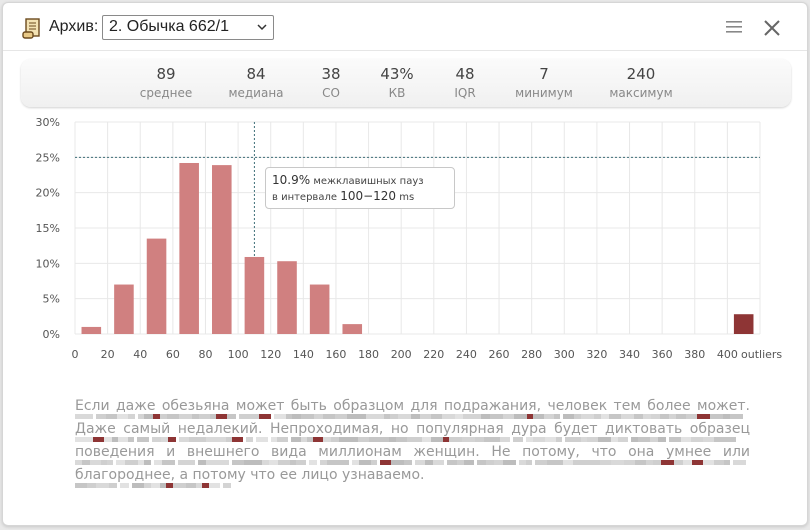  What do you see at coordinates (331, 83) in the screenshot?
I see `stat-sd: 38 СО` at bounding box center [331, 83].